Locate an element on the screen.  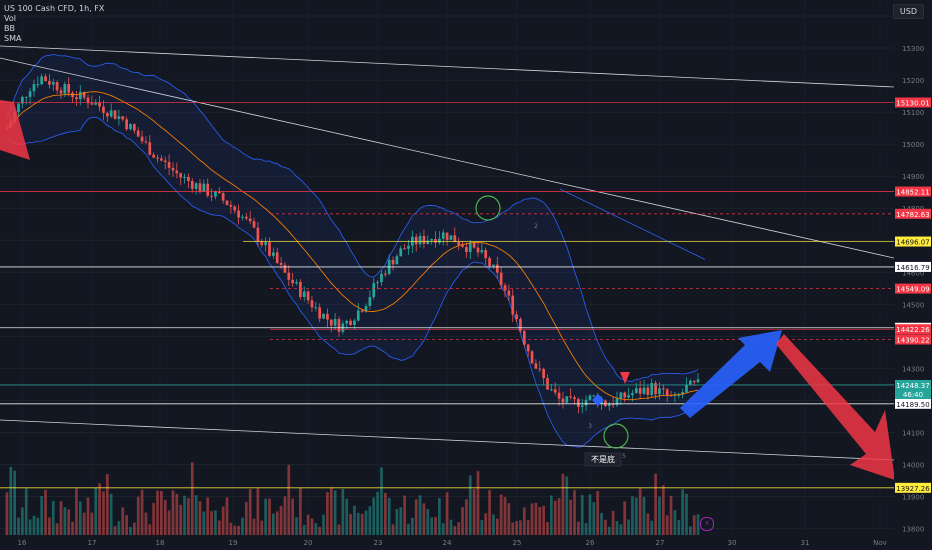
bb-middle-projection is located at coordinates (632, 224).